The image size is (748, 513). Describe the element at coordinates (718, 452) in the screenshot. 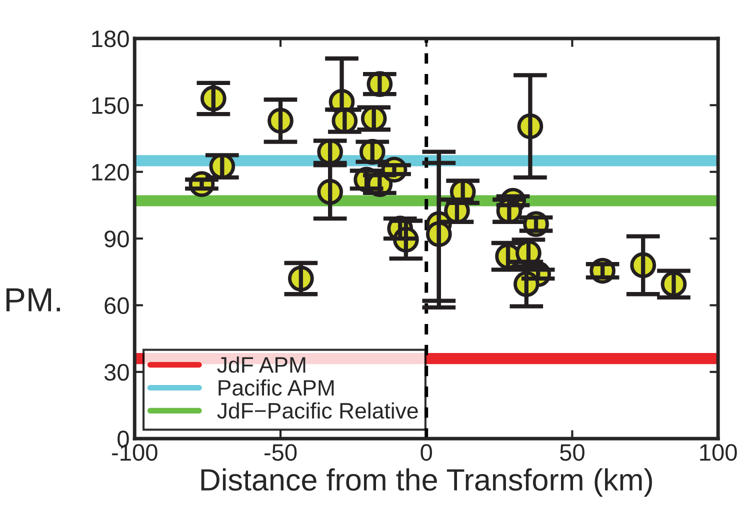

I see `x-tick-label: 100` at that location.